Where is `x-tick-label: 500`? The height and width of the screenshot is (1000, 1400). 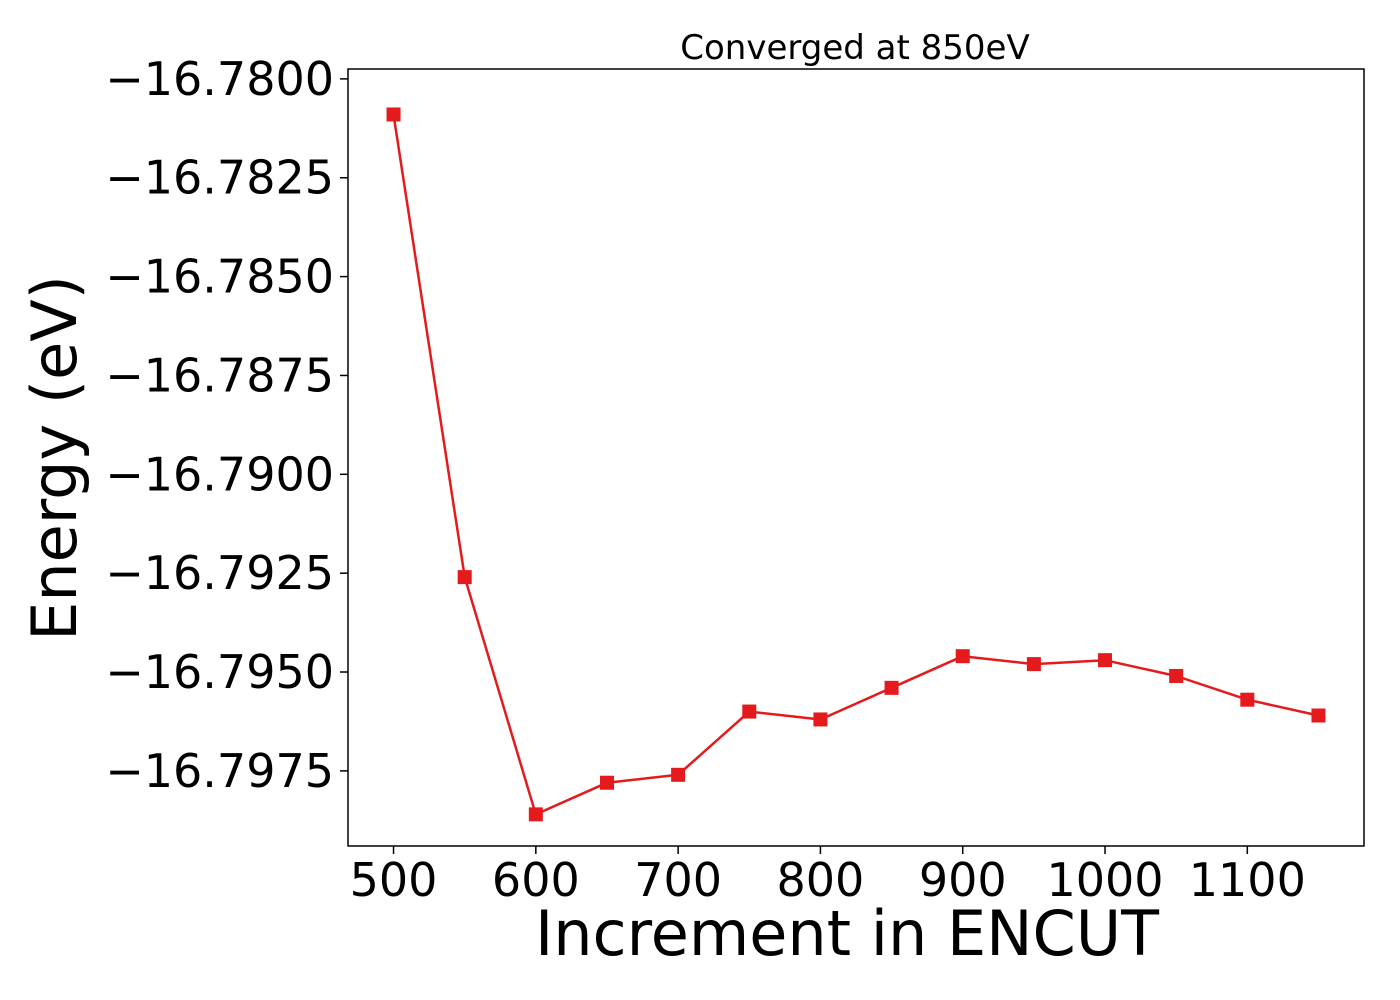
x-tick-label: 500 is located at coordinates (394, 880).